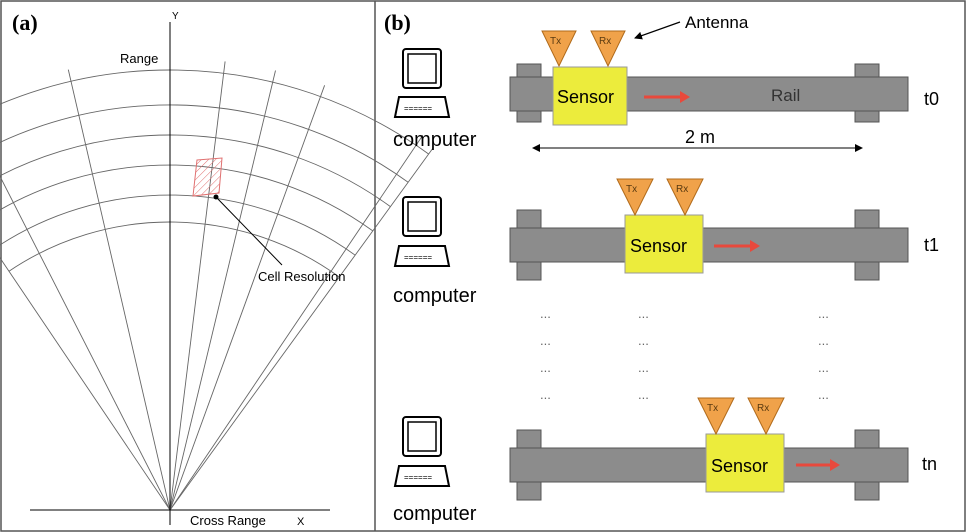 The image size is (966, 532). What do you see at coordinates (665, 461) in the screenshot?
I see `row-tn: ====== computer Sensor Tx Rx tn` at bounding box center [665, 461].